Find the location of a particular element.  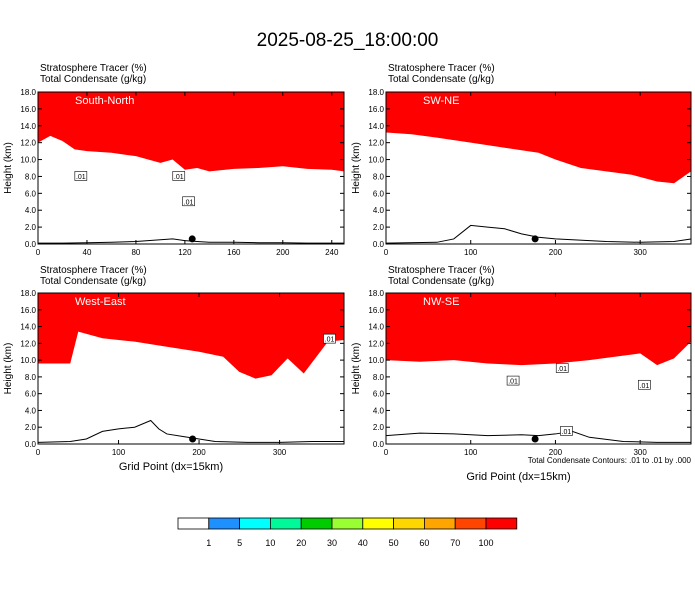

colorbar-label: 50 is located at coordinates (394, 543).